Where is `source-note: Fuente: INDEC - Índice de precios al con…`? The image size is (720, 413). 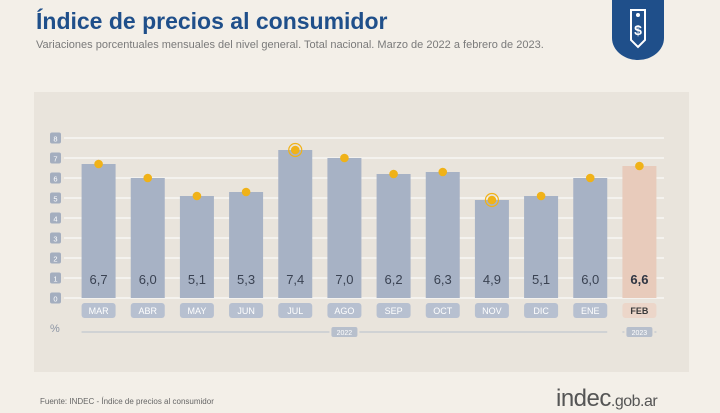 source-note: Fuente: INDEC - Índice de precios al con… is located at coordinates (127, 401).